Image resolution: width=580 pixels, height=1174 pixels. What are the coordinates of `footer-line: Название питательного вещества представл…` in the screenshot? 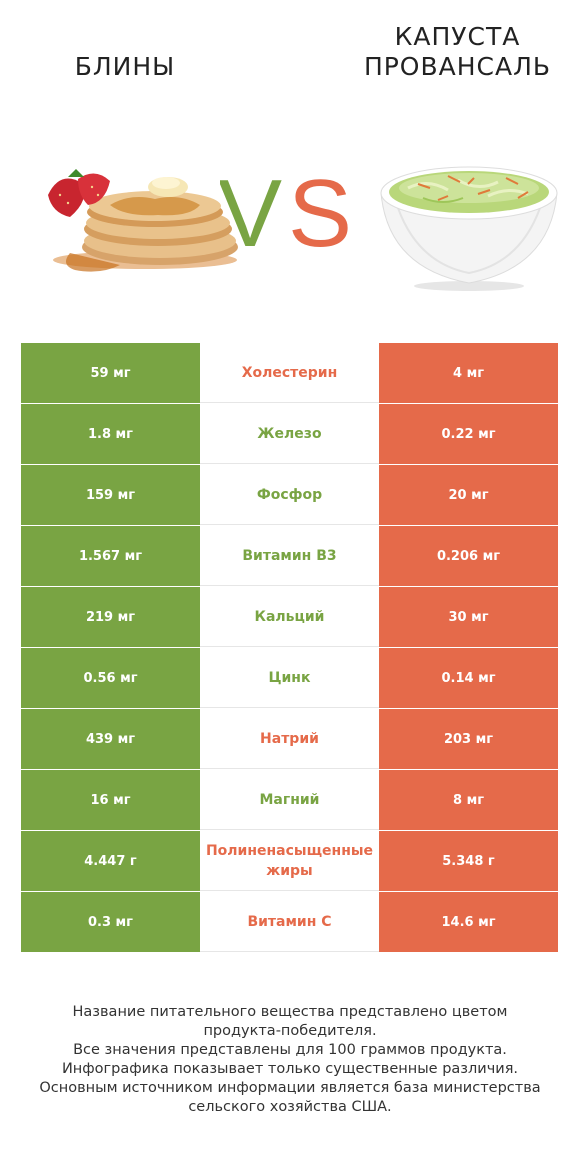 It's located at (290, 1012).